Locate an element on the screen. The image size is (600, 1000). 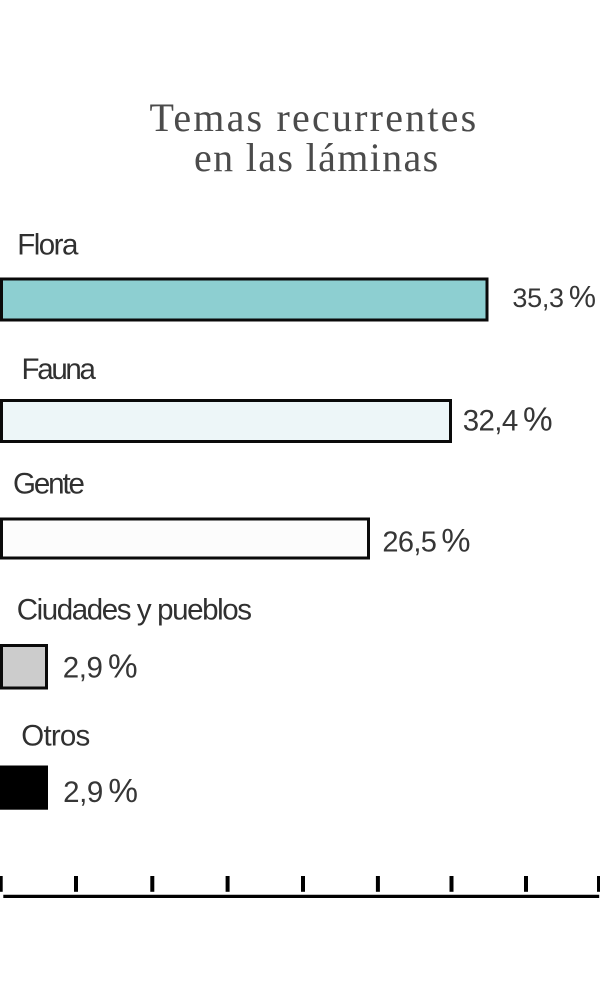
svg-text: en las láminas is located at coordinates (317, 157).